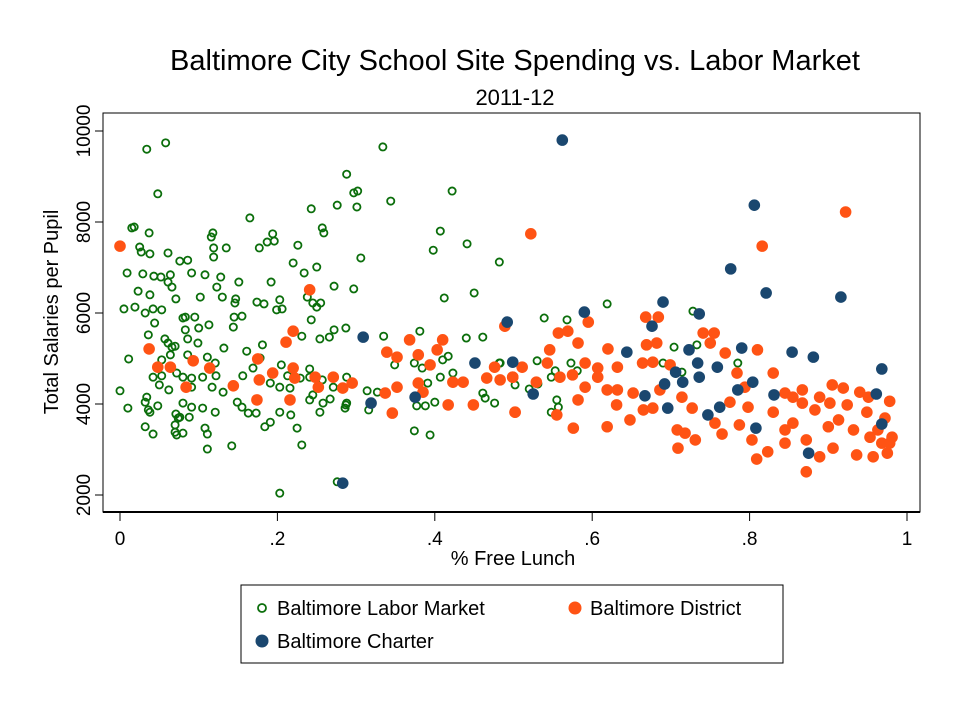 This screenshot has width=960, height=720. I want to click on x-axis-label: % Free Lunch, so click(513, 559).